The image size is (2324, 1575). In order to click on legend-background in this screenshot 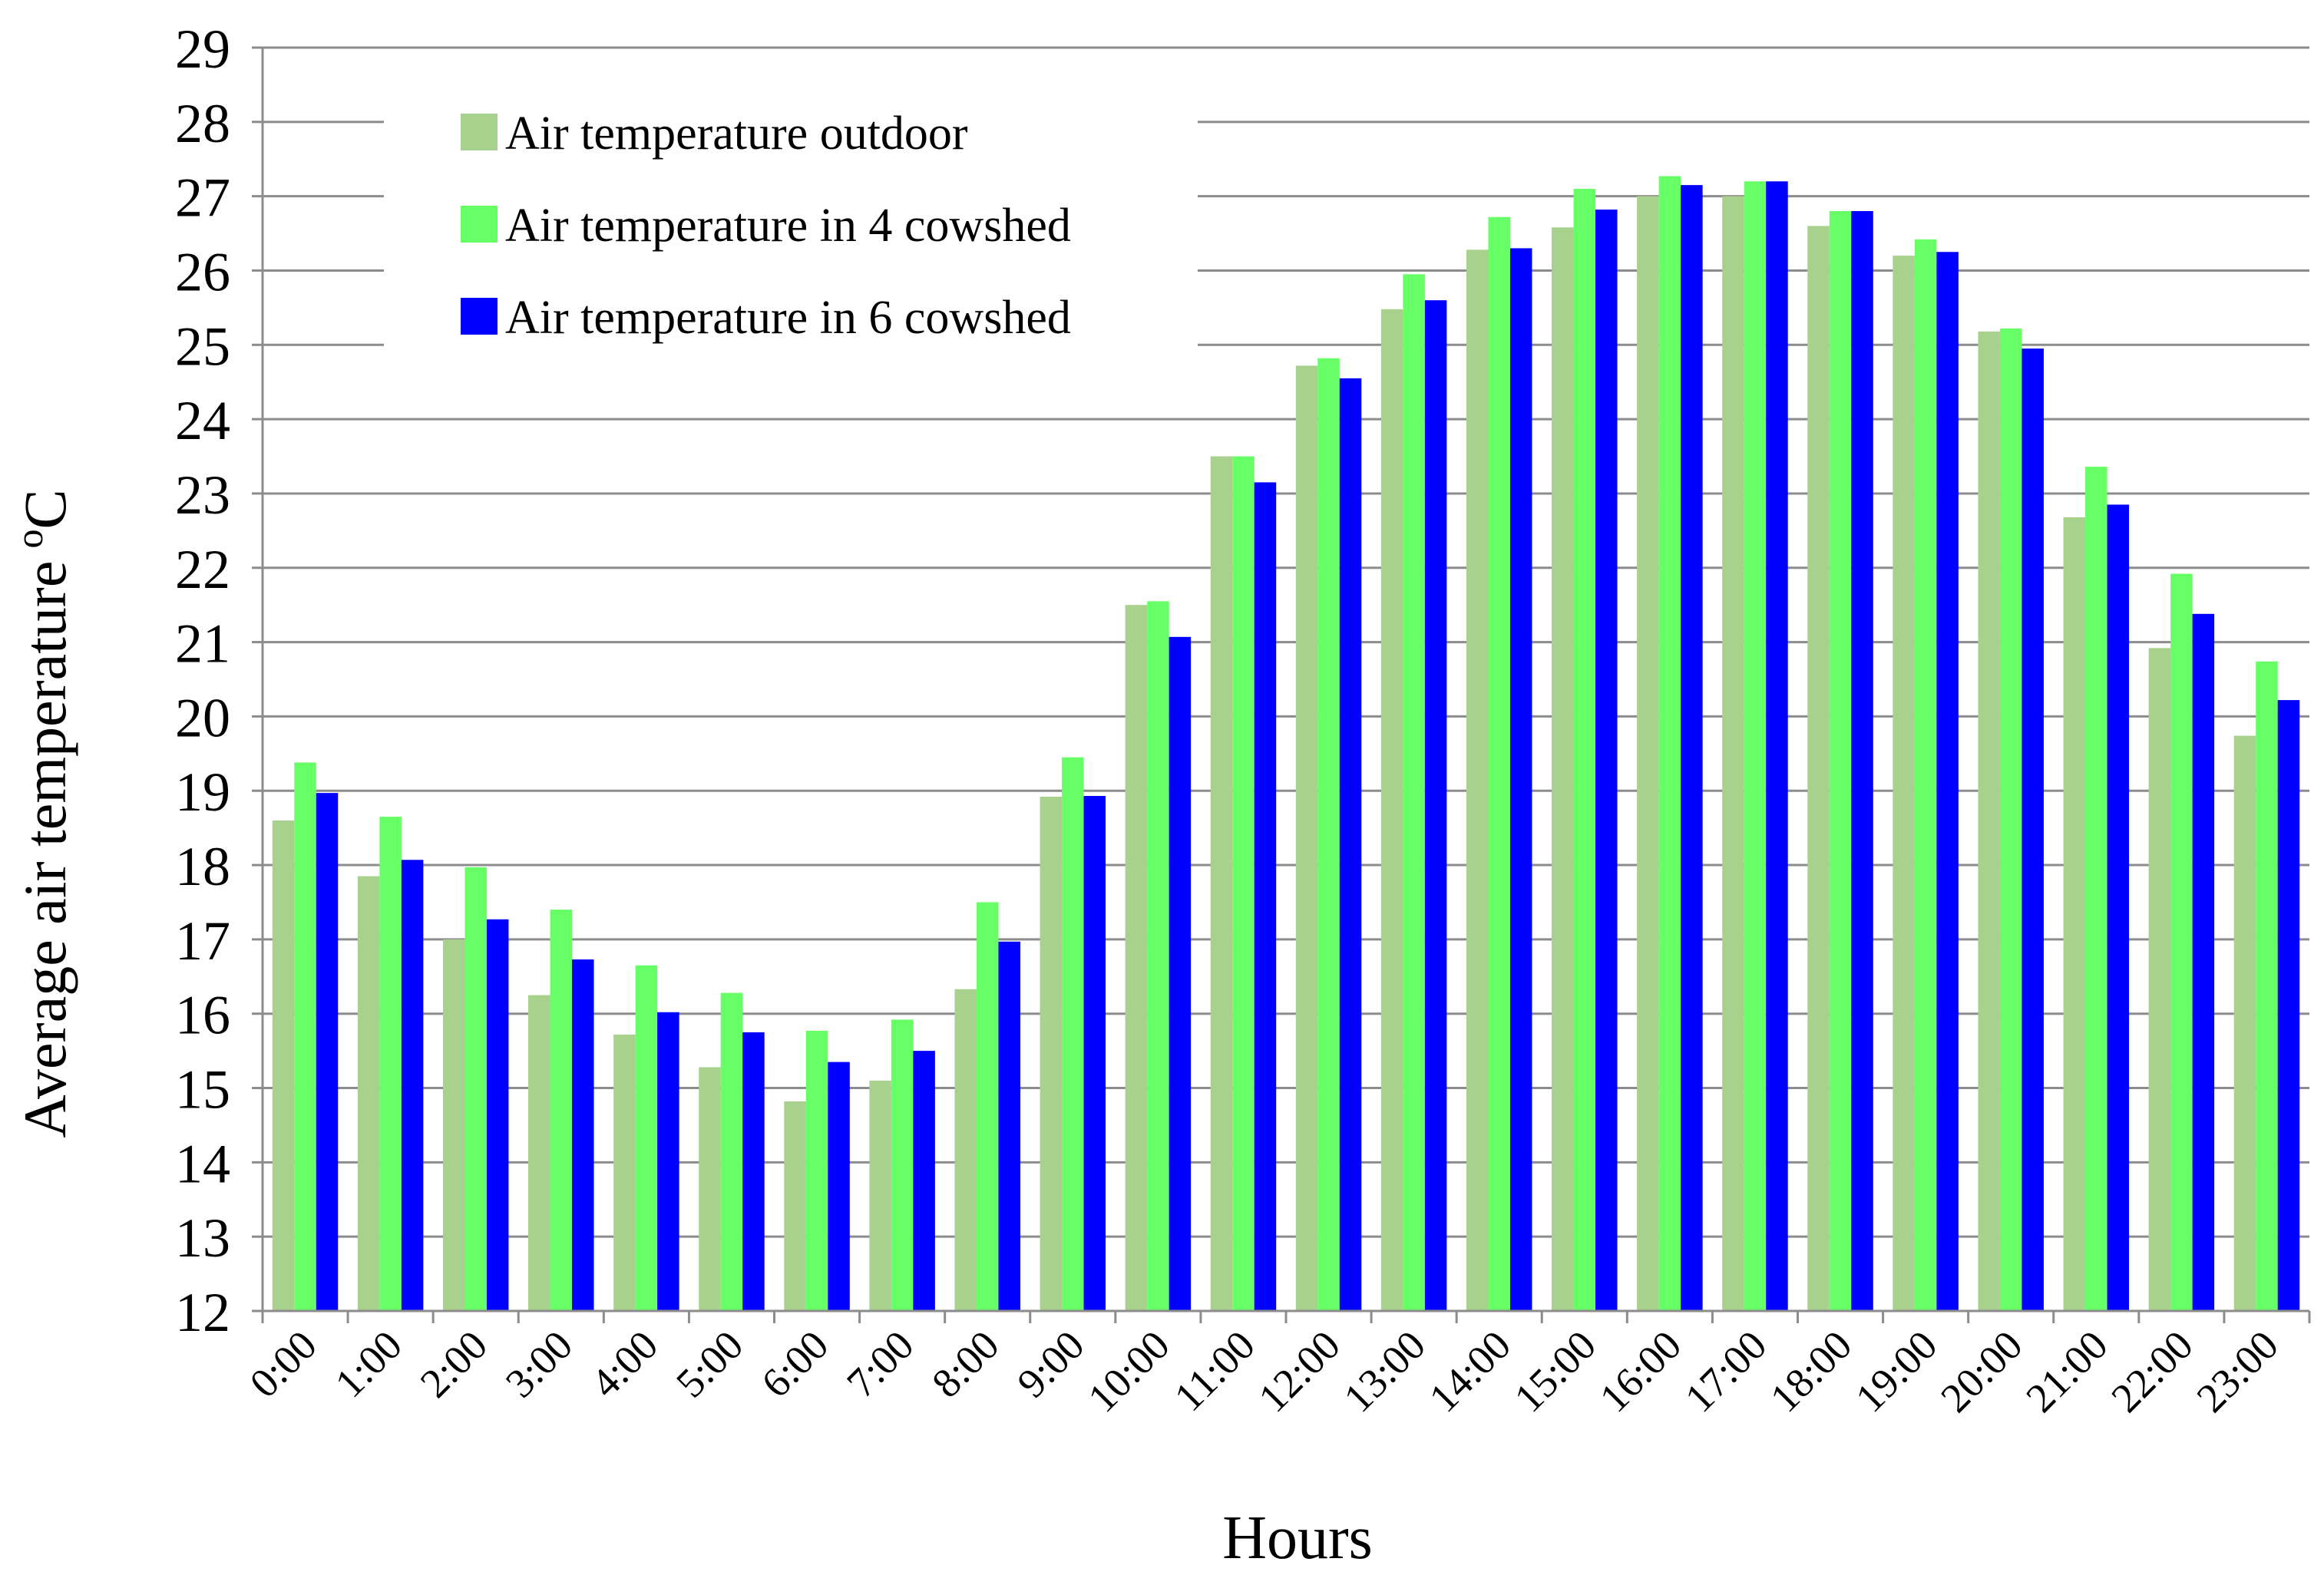, I will do `click(791, 223)`.